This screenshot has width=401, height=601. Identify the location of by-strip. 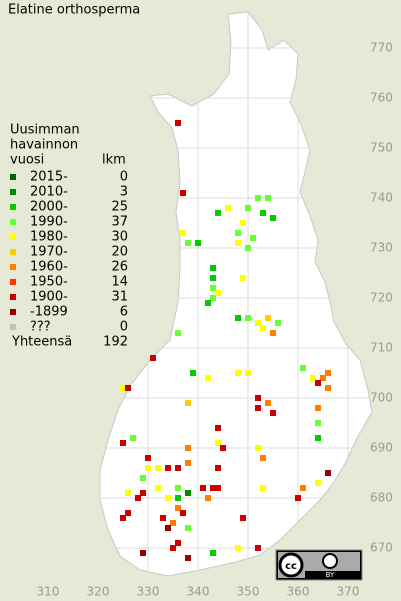
(332, 574).